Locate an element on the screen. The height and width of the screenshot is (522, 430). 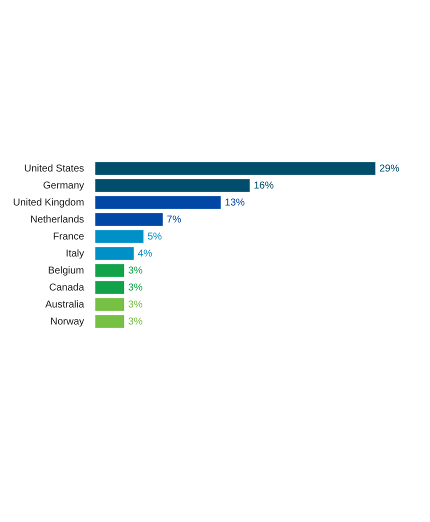
y-tick-label: Belgium is located at coordinates (66, 270).